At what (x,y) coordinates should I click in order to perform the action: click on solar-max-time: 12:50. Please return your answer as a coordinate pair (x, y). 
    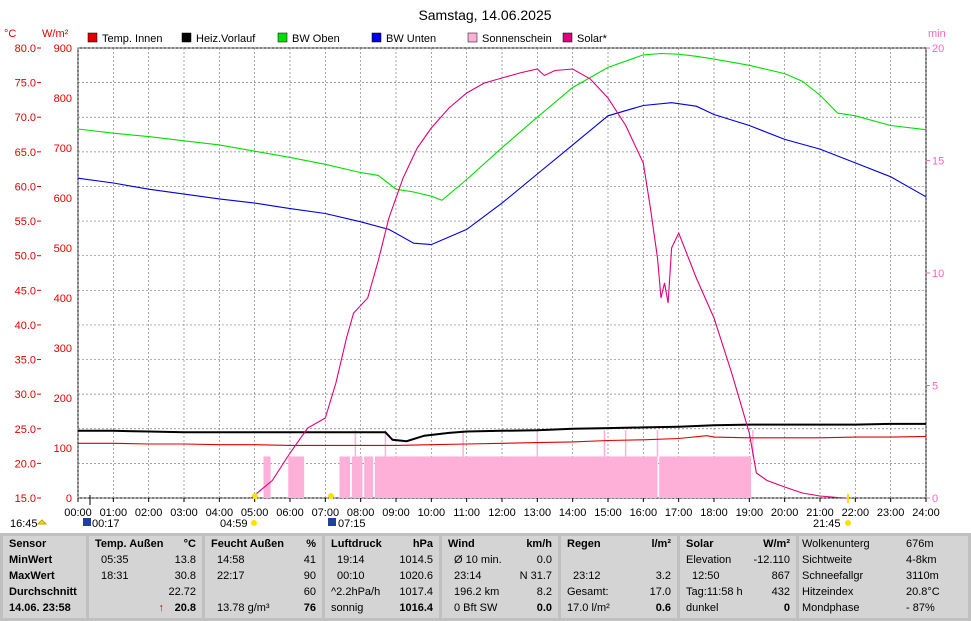
    Looking at the image, I should click on (706, 576).